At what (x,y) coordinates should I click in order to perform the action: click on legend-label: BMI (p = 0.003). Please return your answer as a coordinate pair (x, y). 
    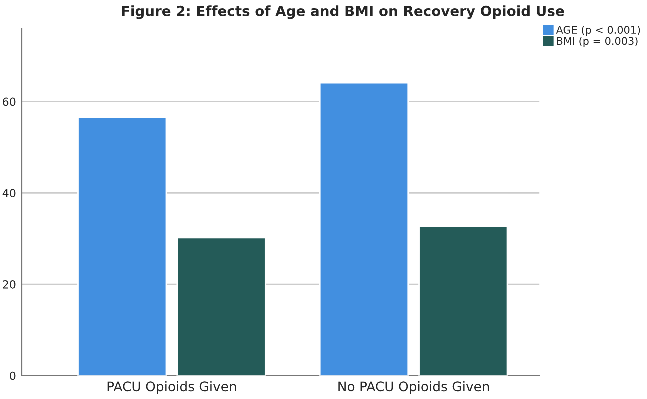
    Looking at the image, I should click on (597, 42).